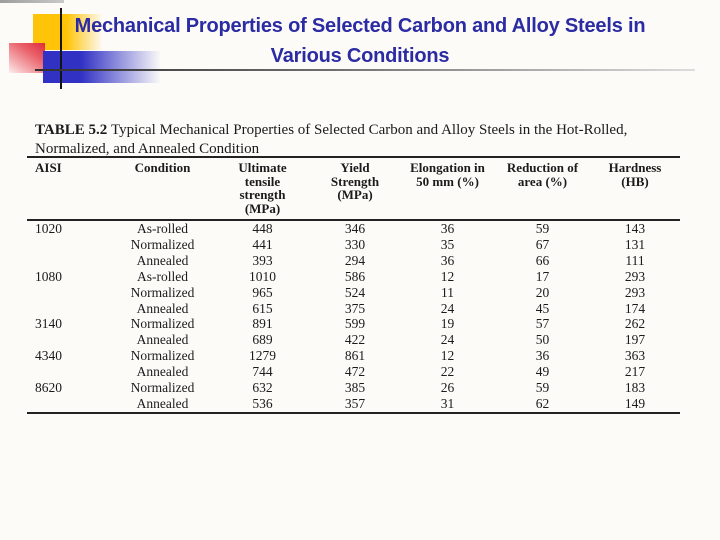 The width and height of the screenshot is (720, 540). What do you see at coordinates (542, 174) in the screenshot?
I see `column-header: Reduction of area (%)` at bounding box center [542, 174].